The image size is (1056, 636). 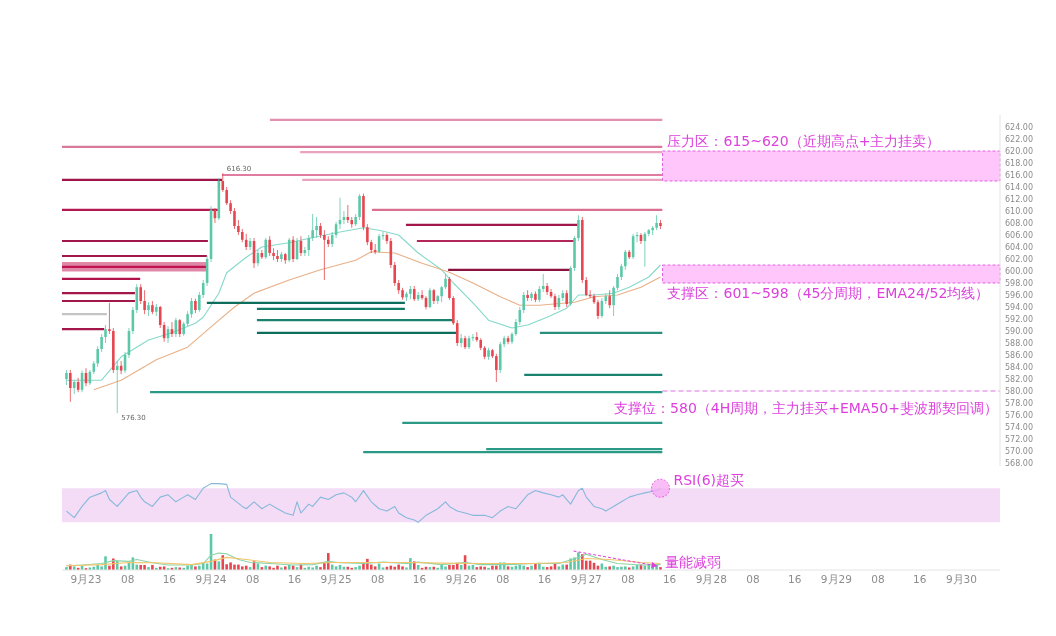 What do you see at coordinates (828, 293) in the screenshot?
I see `band-label: 支撑区：601~598（45分周期，EMA24/52均线）` at bounding box center [828, 293].